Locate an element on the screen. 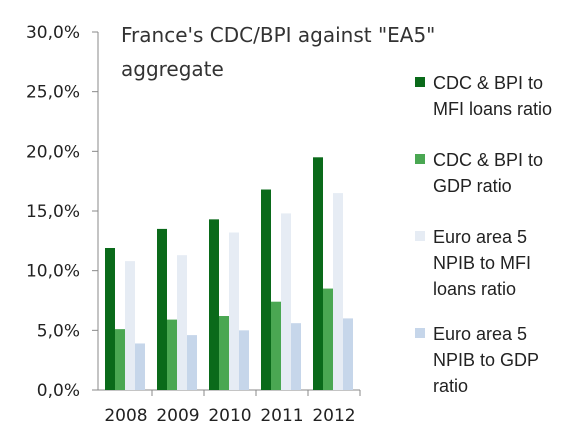  bar-series-4-2010 is located at coordinates (244, 360).